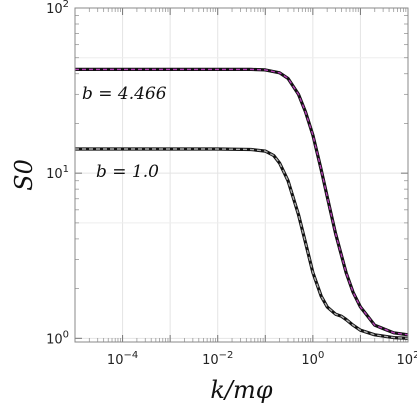 The width and height of the screenshot is (417, 415). Describe the element at coordinates (24, 175) in the screenshot. I see `y-axis-title: S0` at that location.